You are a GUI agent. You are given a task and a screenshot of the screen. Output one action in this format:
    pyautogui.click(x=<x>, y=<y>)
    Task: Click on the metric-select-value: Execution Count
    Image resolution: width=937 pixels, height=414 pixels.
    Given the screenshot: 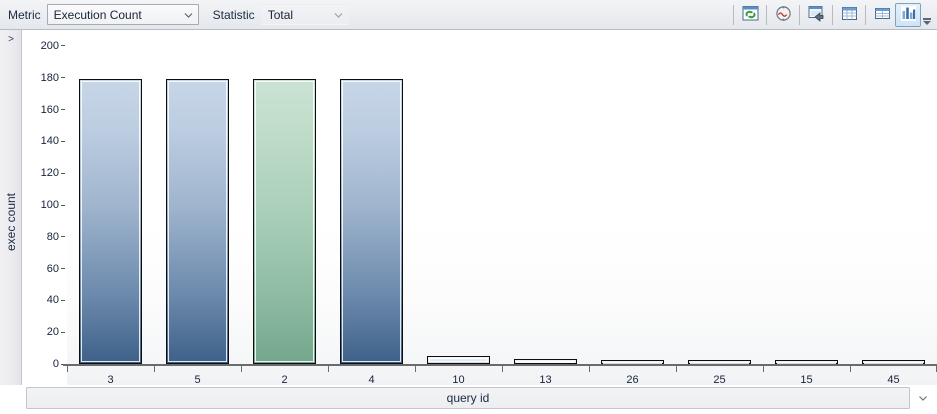 What is the action you would take?
    pyautogui.click(x=97, y=14)
    